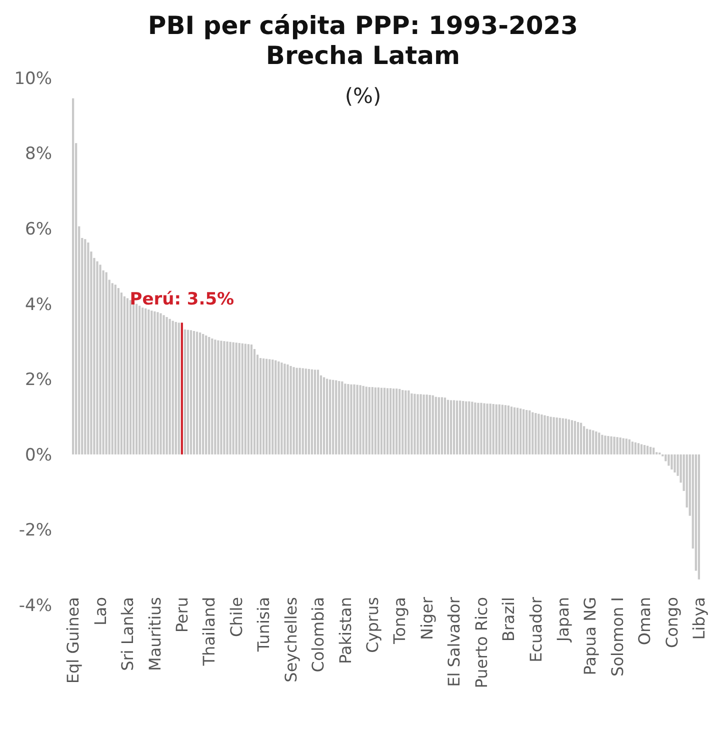  I want to click on x-tick-label: Chile, so click(236, 617).